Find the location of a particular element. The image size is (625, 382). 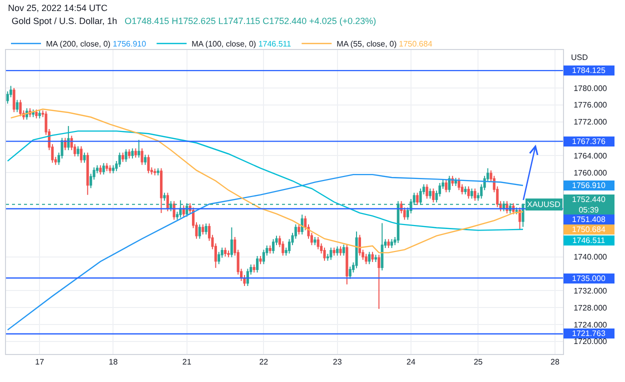

legend-label: MA (55, close, 0) is located at coordinates (366, 44).